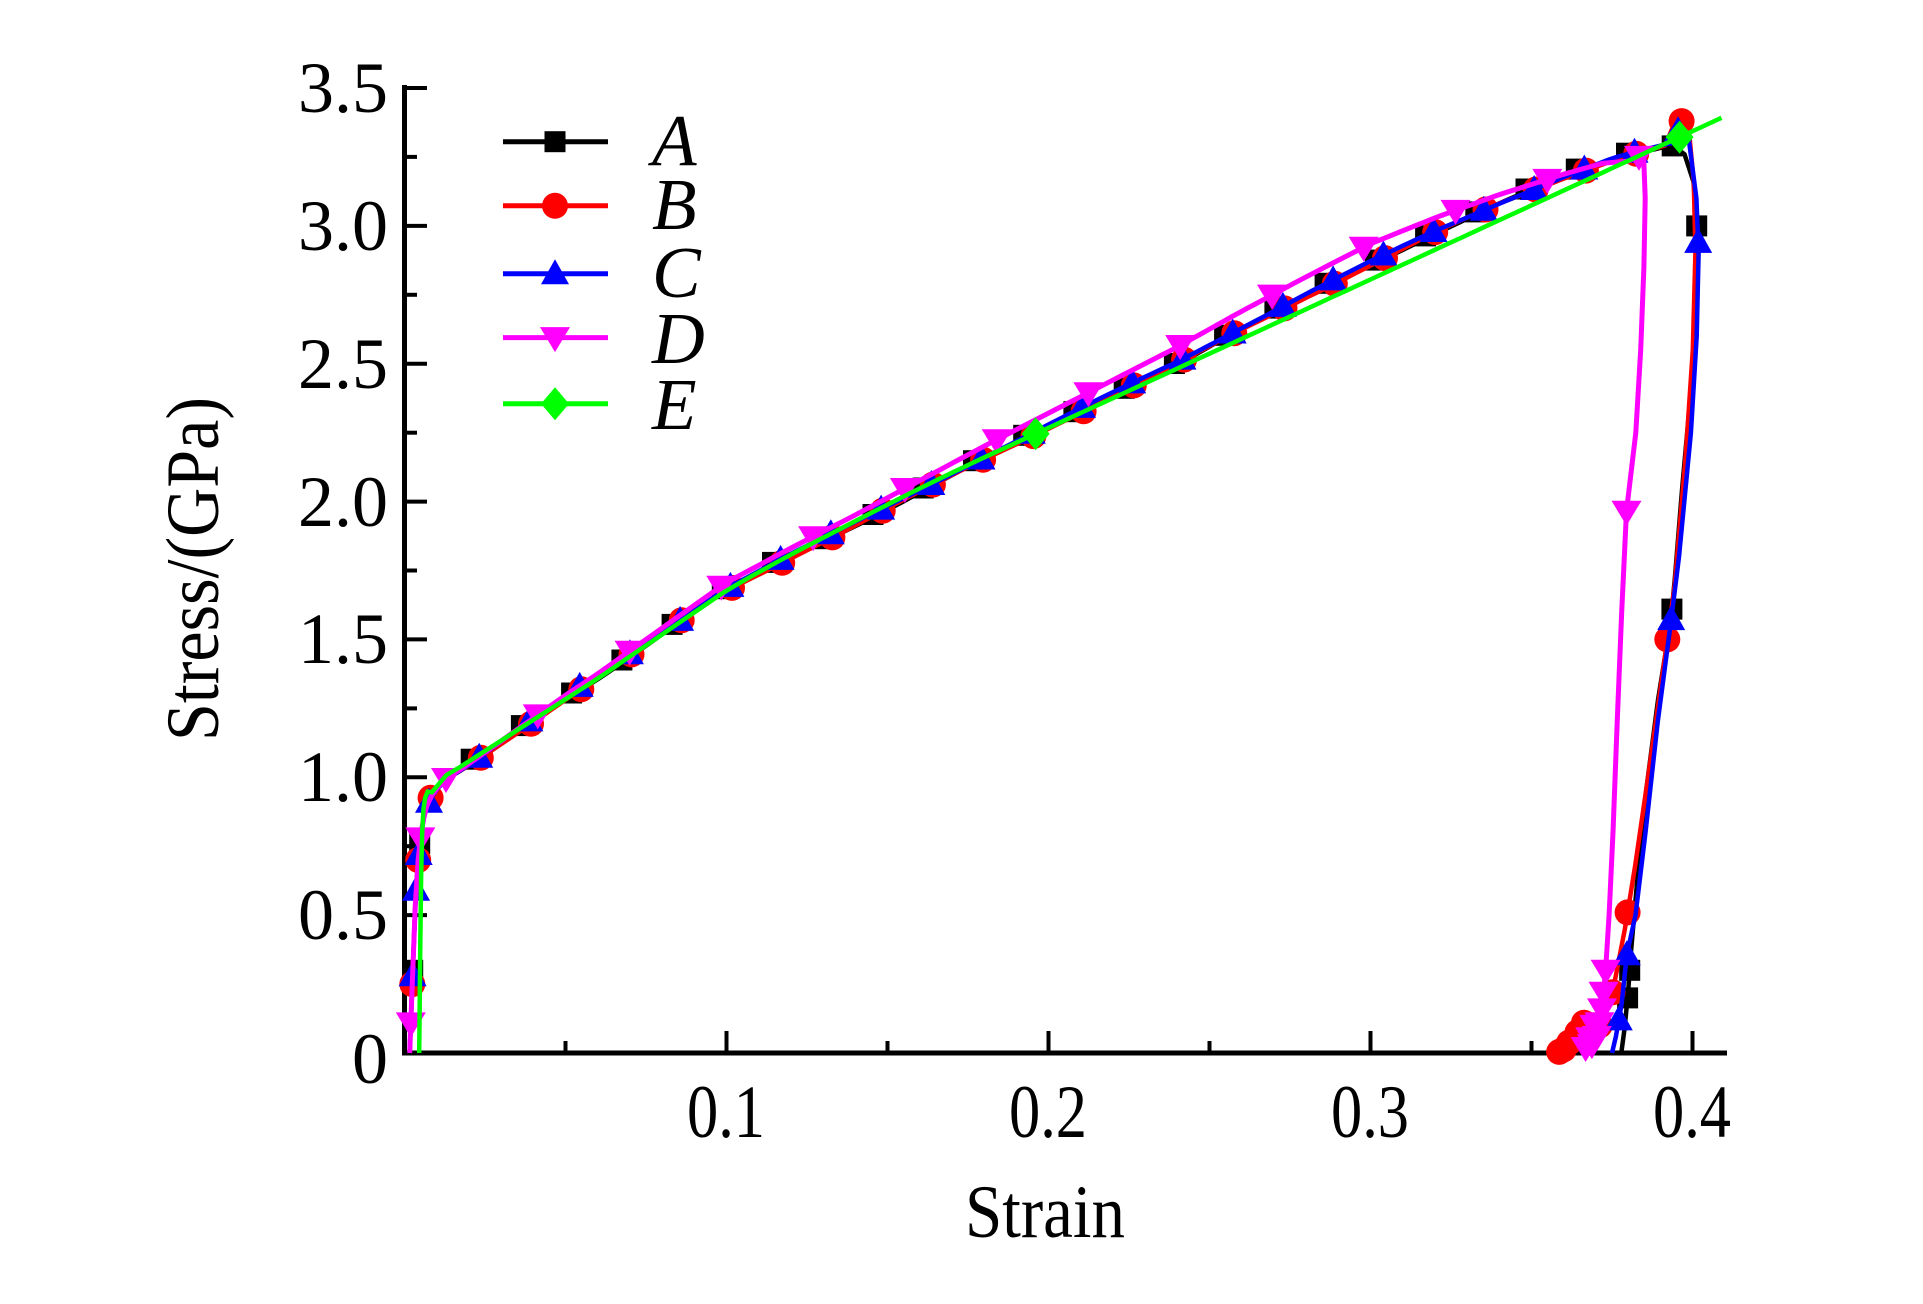 The width and height of the screenshot is (1923, 1304). I want to click on svg-text: 1.5, so click(343, 639).